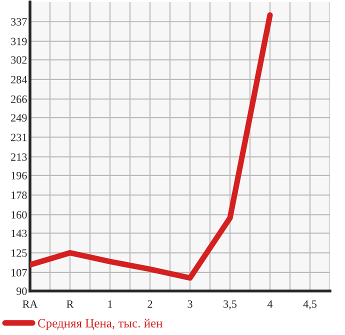 The image size is (345, 335). I want to click on legend-label: Средняя Цена, тыс. йен, so click(100, 324).